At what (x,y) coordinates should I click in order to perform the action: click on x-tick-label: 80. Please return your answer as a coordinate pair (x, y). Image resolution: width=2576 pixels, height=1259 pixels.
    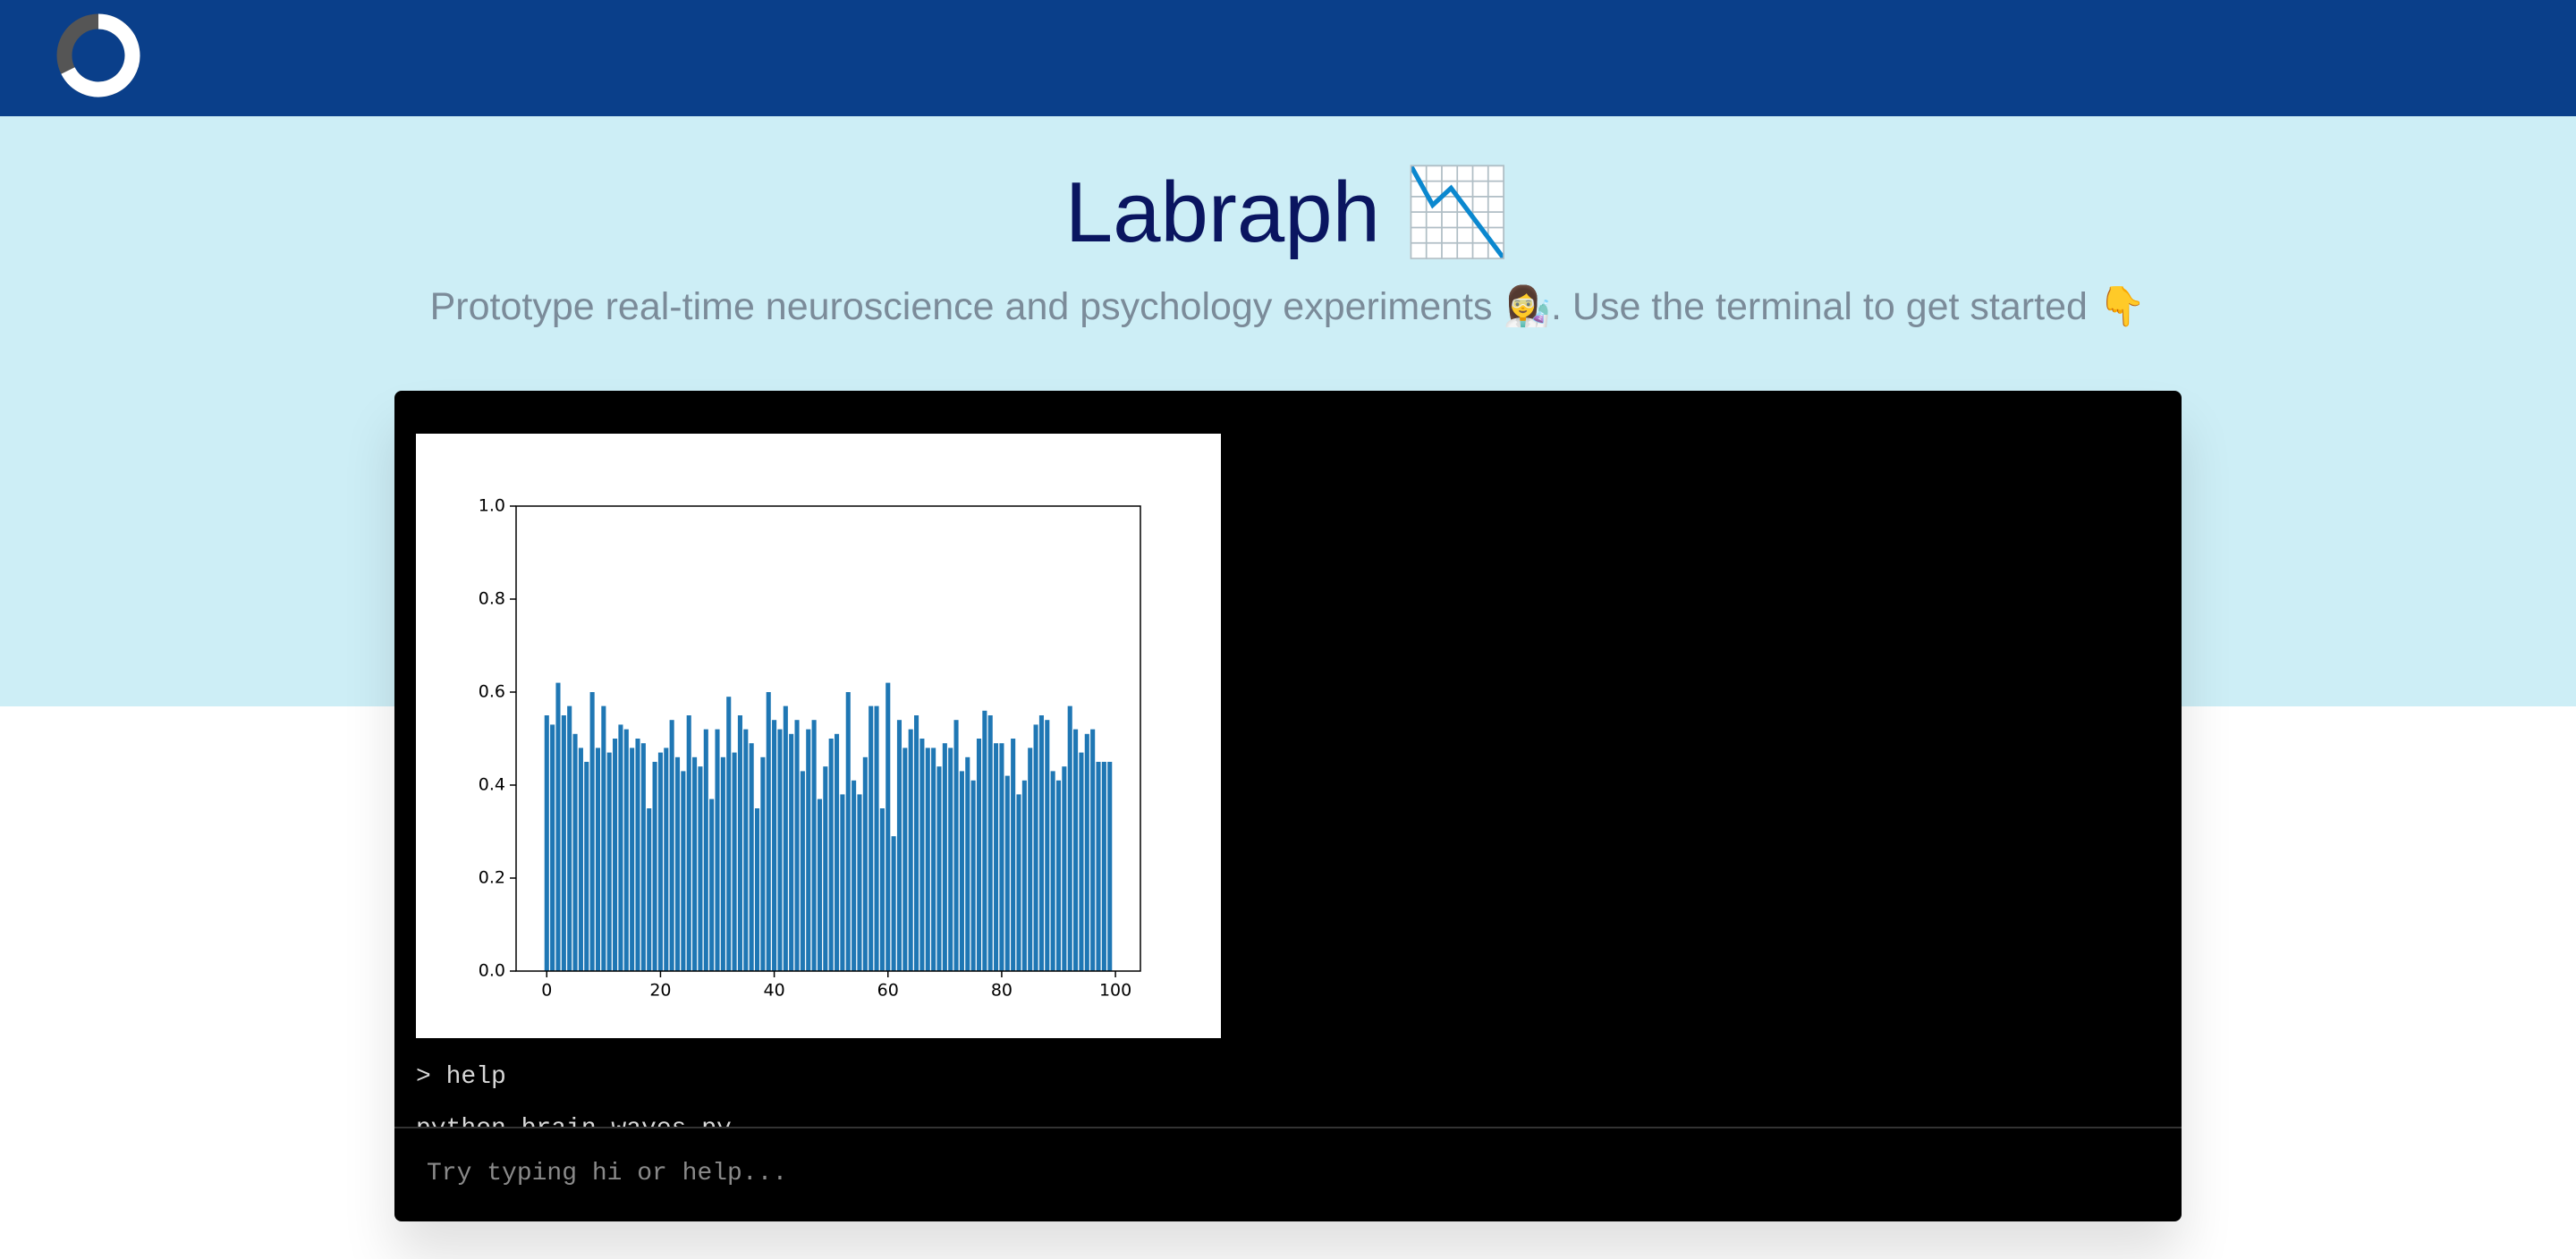
    Looking at the image, I should click on (1002, 991).